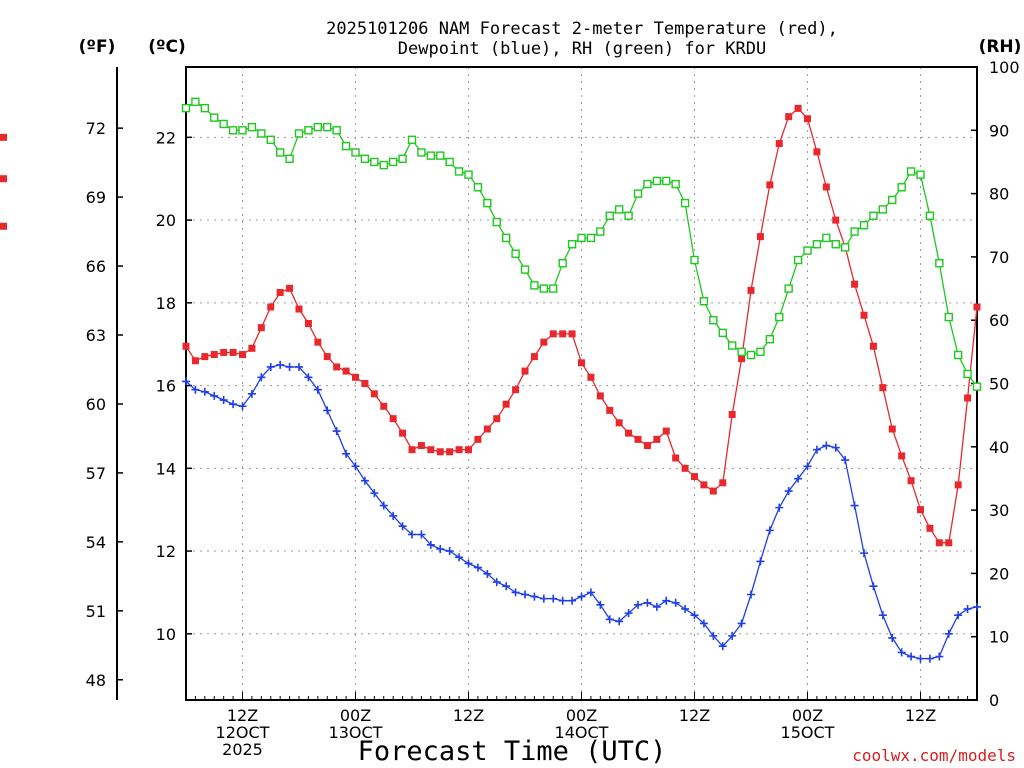 The width and height of the screenshot is (1024, 768). I want to click on rh-tick-label: 50, so click(999, 384).